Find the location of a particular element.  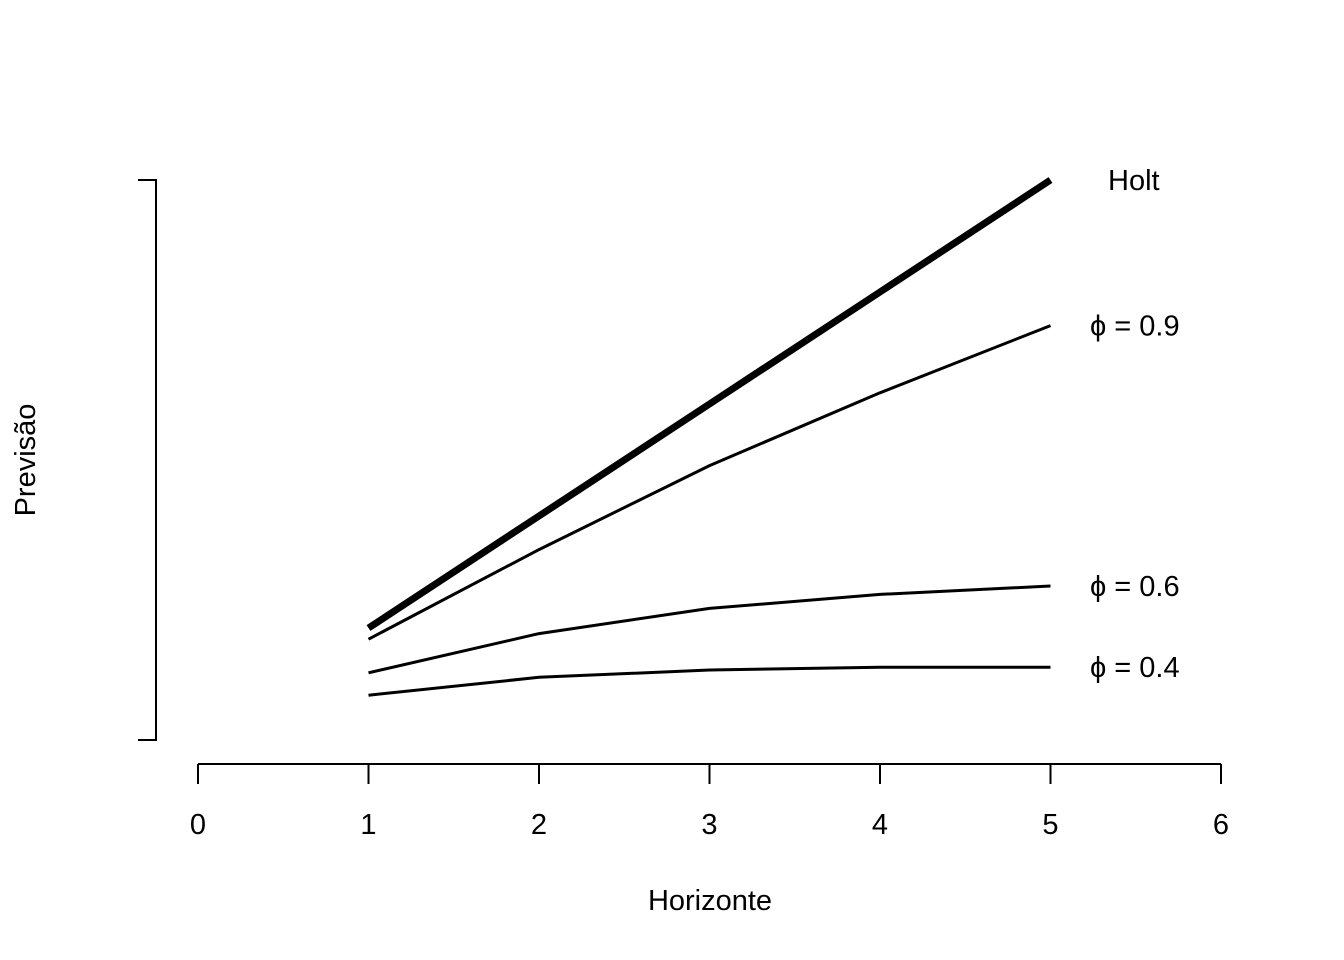

x-axis: 0 1 2 3 4 5 6 is located at coordinates (709, 802).